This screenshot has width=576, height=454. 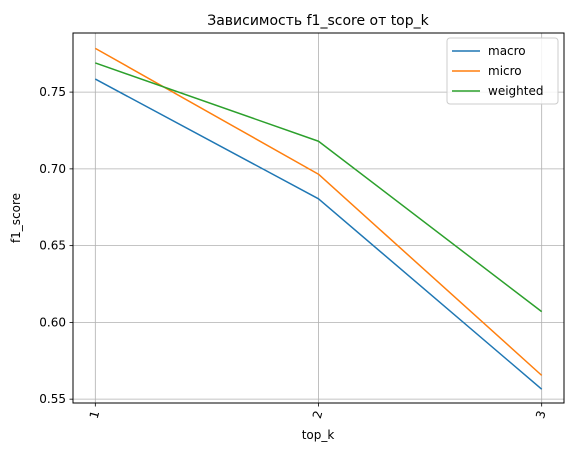 I want to click on x-axis: 1 2 3, so click(x=318, y=411).